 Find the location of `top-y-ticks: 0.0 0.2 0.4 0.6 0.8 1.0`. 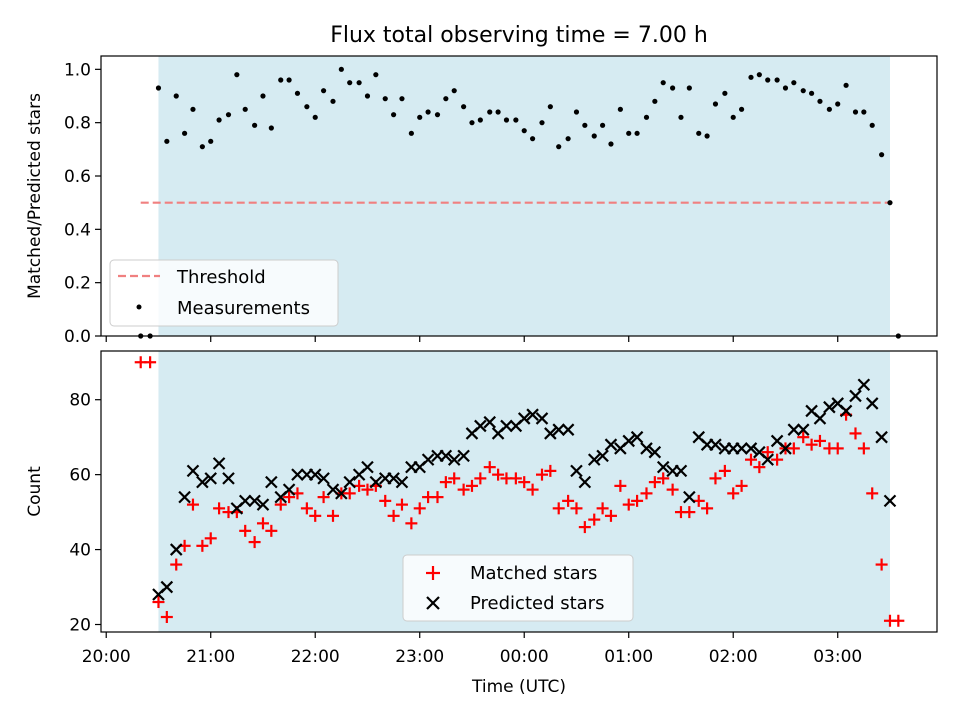

top-y-ticks: 0.0 0.2 0.4 0.6 0.8 1.0 is located at coordinates (82, 203).